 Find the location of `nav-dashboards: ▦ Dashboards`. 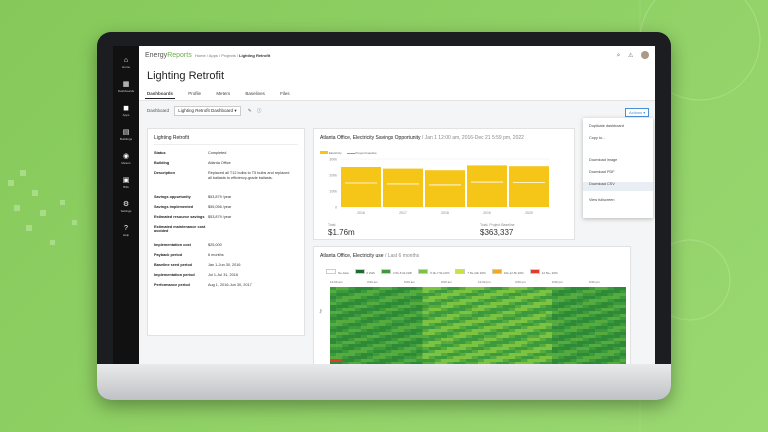

nav-dashboards: ▦ Dashboards is located at coordinates (126, 90).